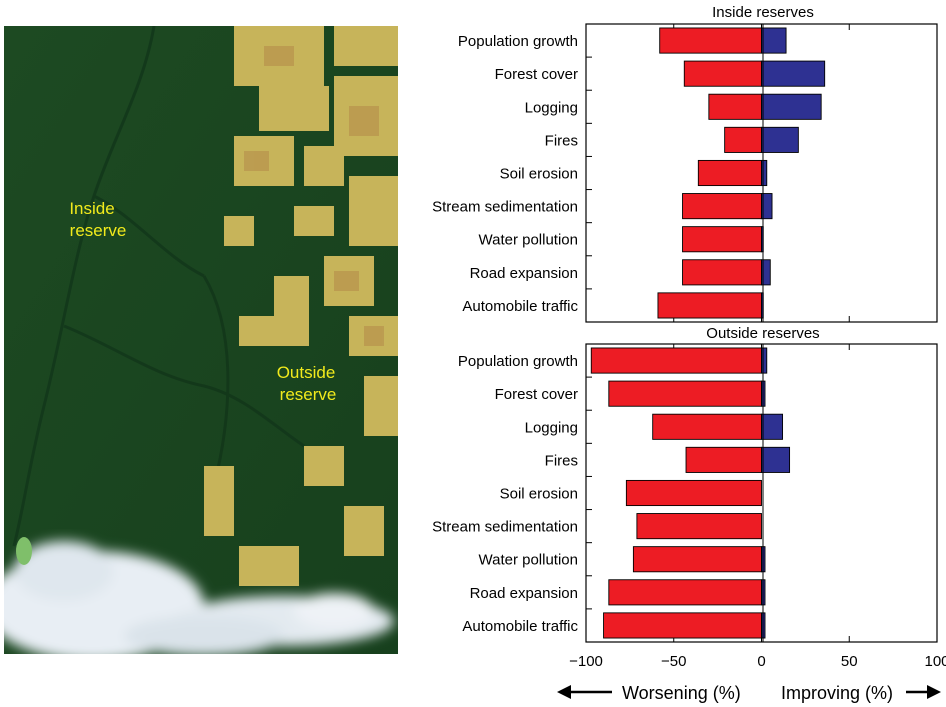 This screenshot has width=946, height=707. I want to click on outside-reserve-label-line2: reserve, so click(308, 394).